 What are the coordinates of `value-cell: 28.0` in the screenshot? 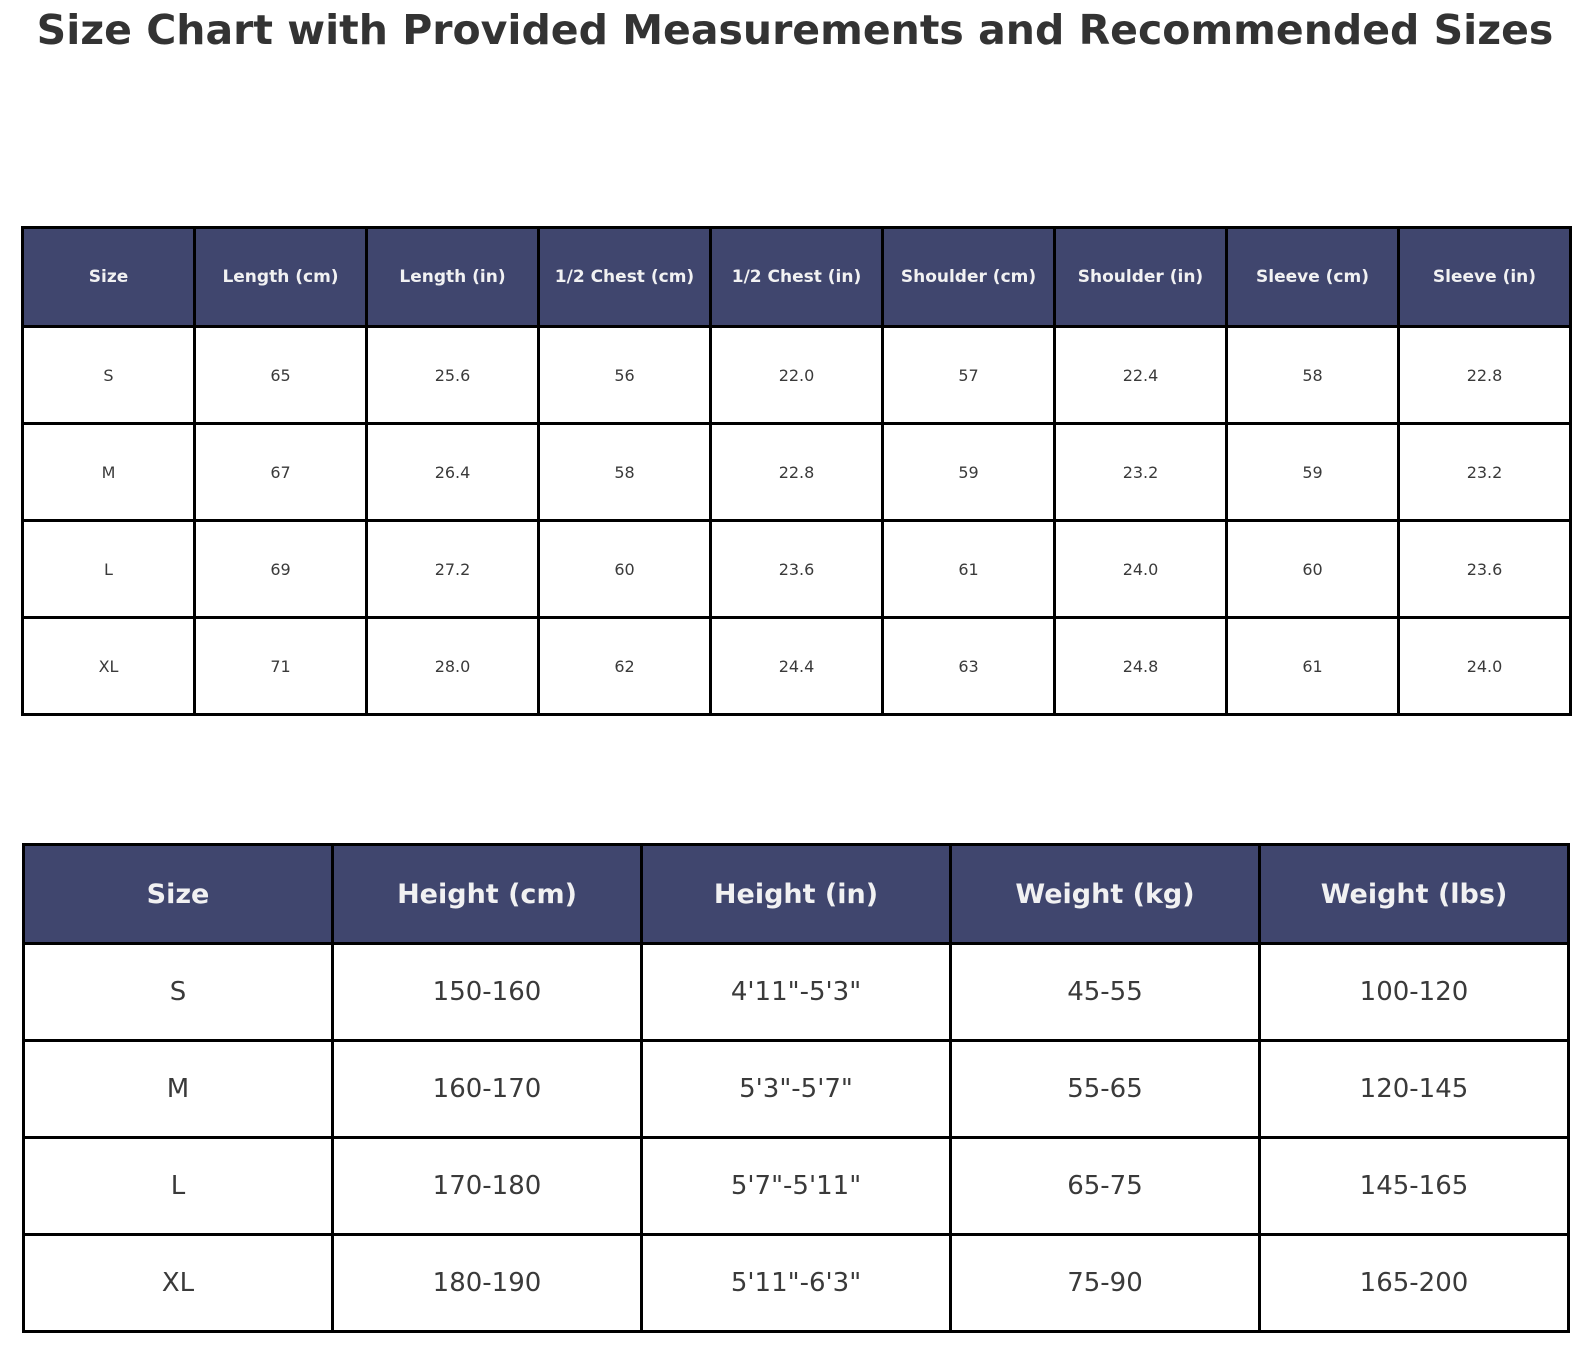 It's located at (452, 666).